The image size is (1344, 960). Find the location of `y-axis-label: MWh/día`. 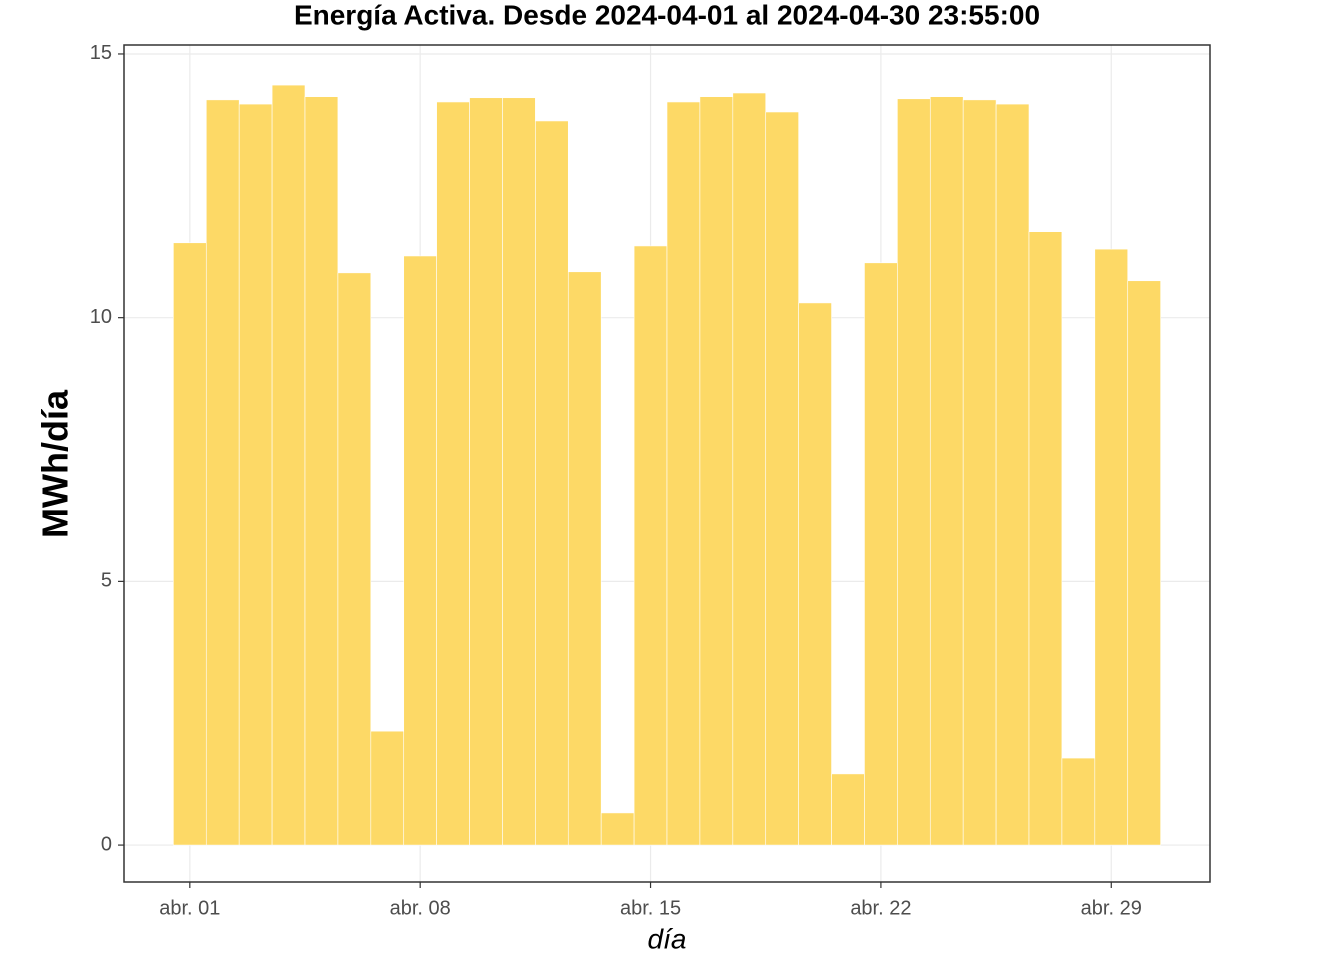

y-axis-label: MWh/día is located at coordinates (55, 463).